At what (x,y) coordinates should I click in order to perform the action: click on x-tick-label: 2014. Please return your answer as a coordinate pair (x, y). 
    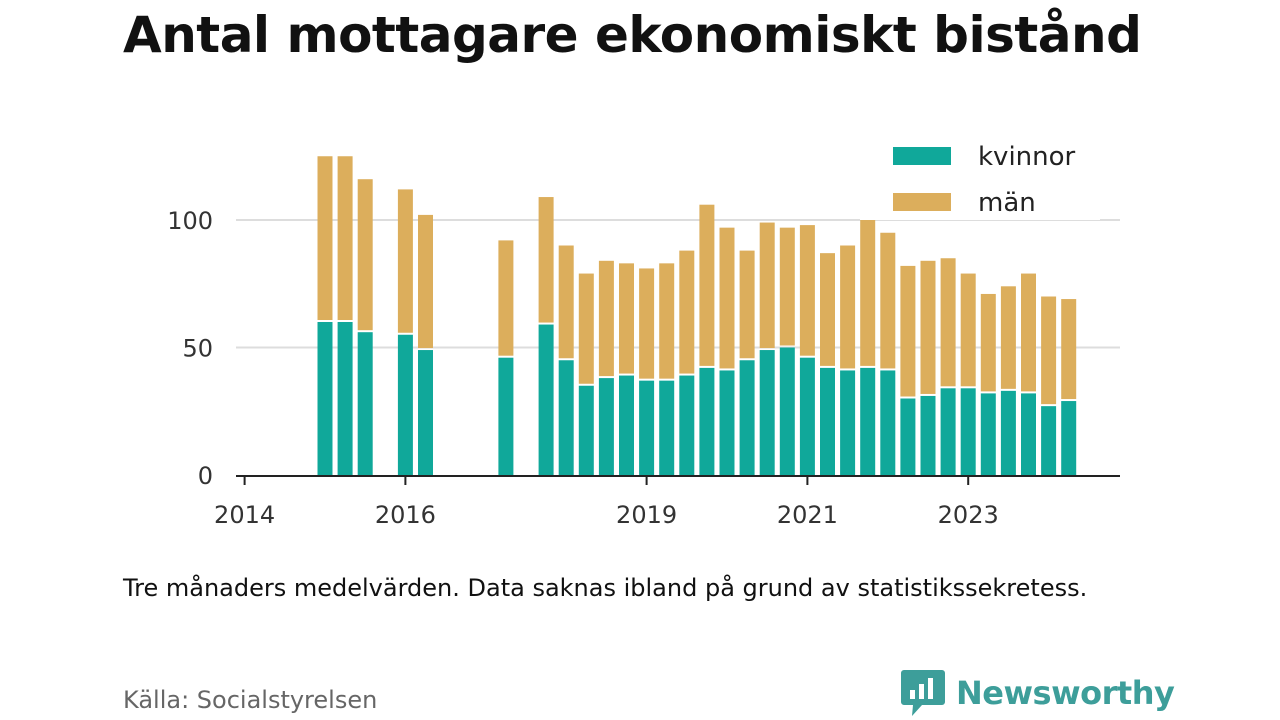
    Looking at the image, I should click on (244, 515).